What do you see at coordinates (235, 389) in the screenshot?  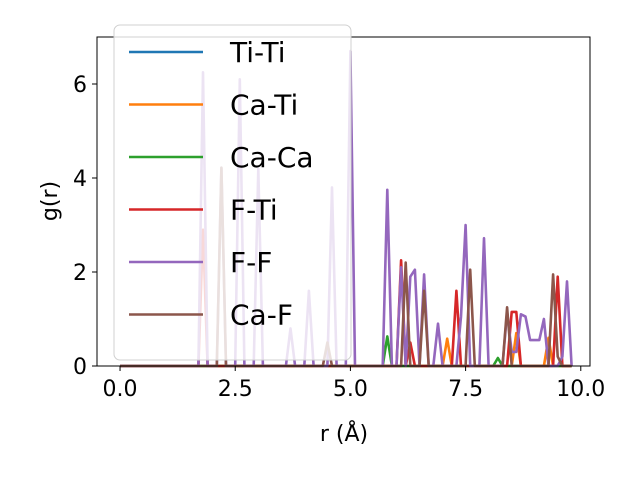 I see `x-tick-label: 2.5` at bounding box center [235, 389].